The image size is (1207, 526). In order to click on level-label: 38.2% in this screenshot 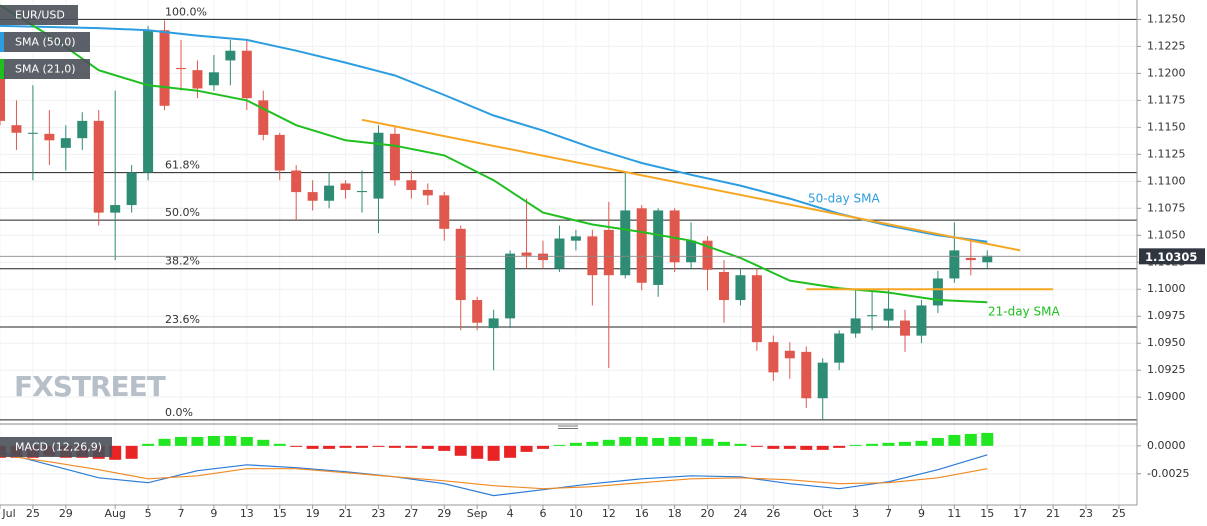, I will do `click(182, 261)`.